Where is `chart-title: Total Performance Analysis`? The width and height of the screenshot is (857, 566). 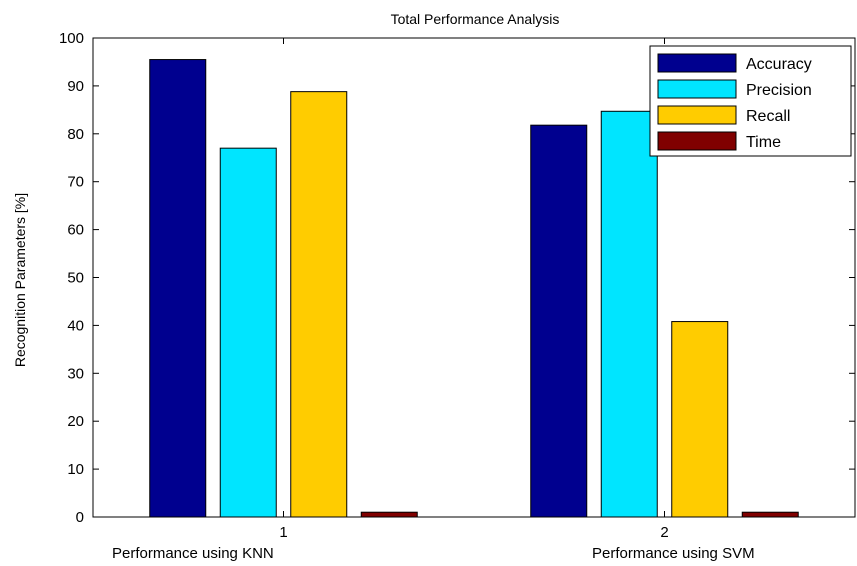 chart-title: Total Performance Analysis is located at coordinates (475, 19).